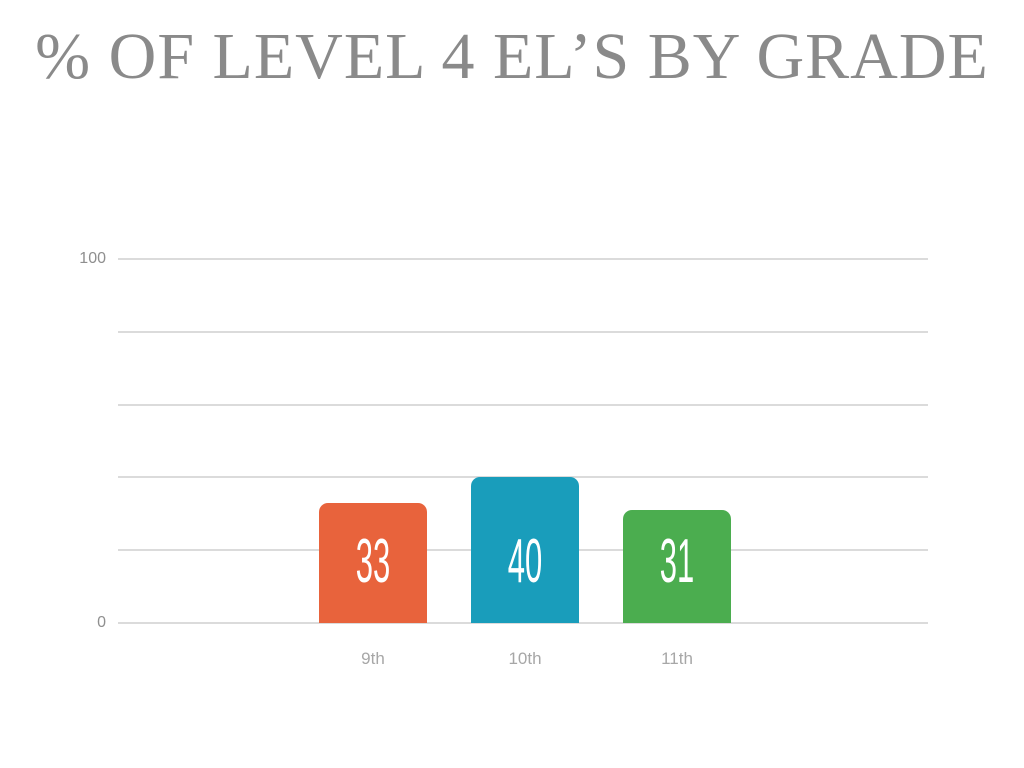  Describe the element at coordinates (512, 56) in the screenshot. I see `chart-title: % OF LEVEL 4 EL’S BY GRADE` at that location.